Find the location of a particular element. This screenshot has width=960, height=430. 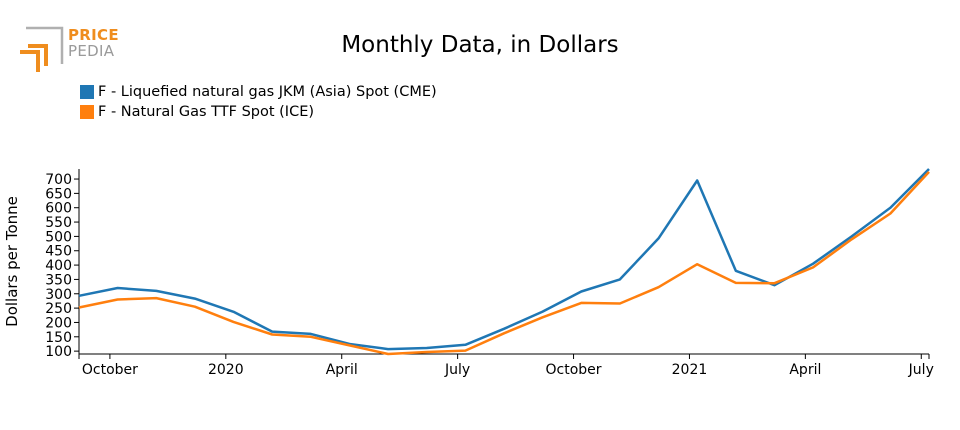

y-tick-label: 650 is located at coordinates (58, 194).